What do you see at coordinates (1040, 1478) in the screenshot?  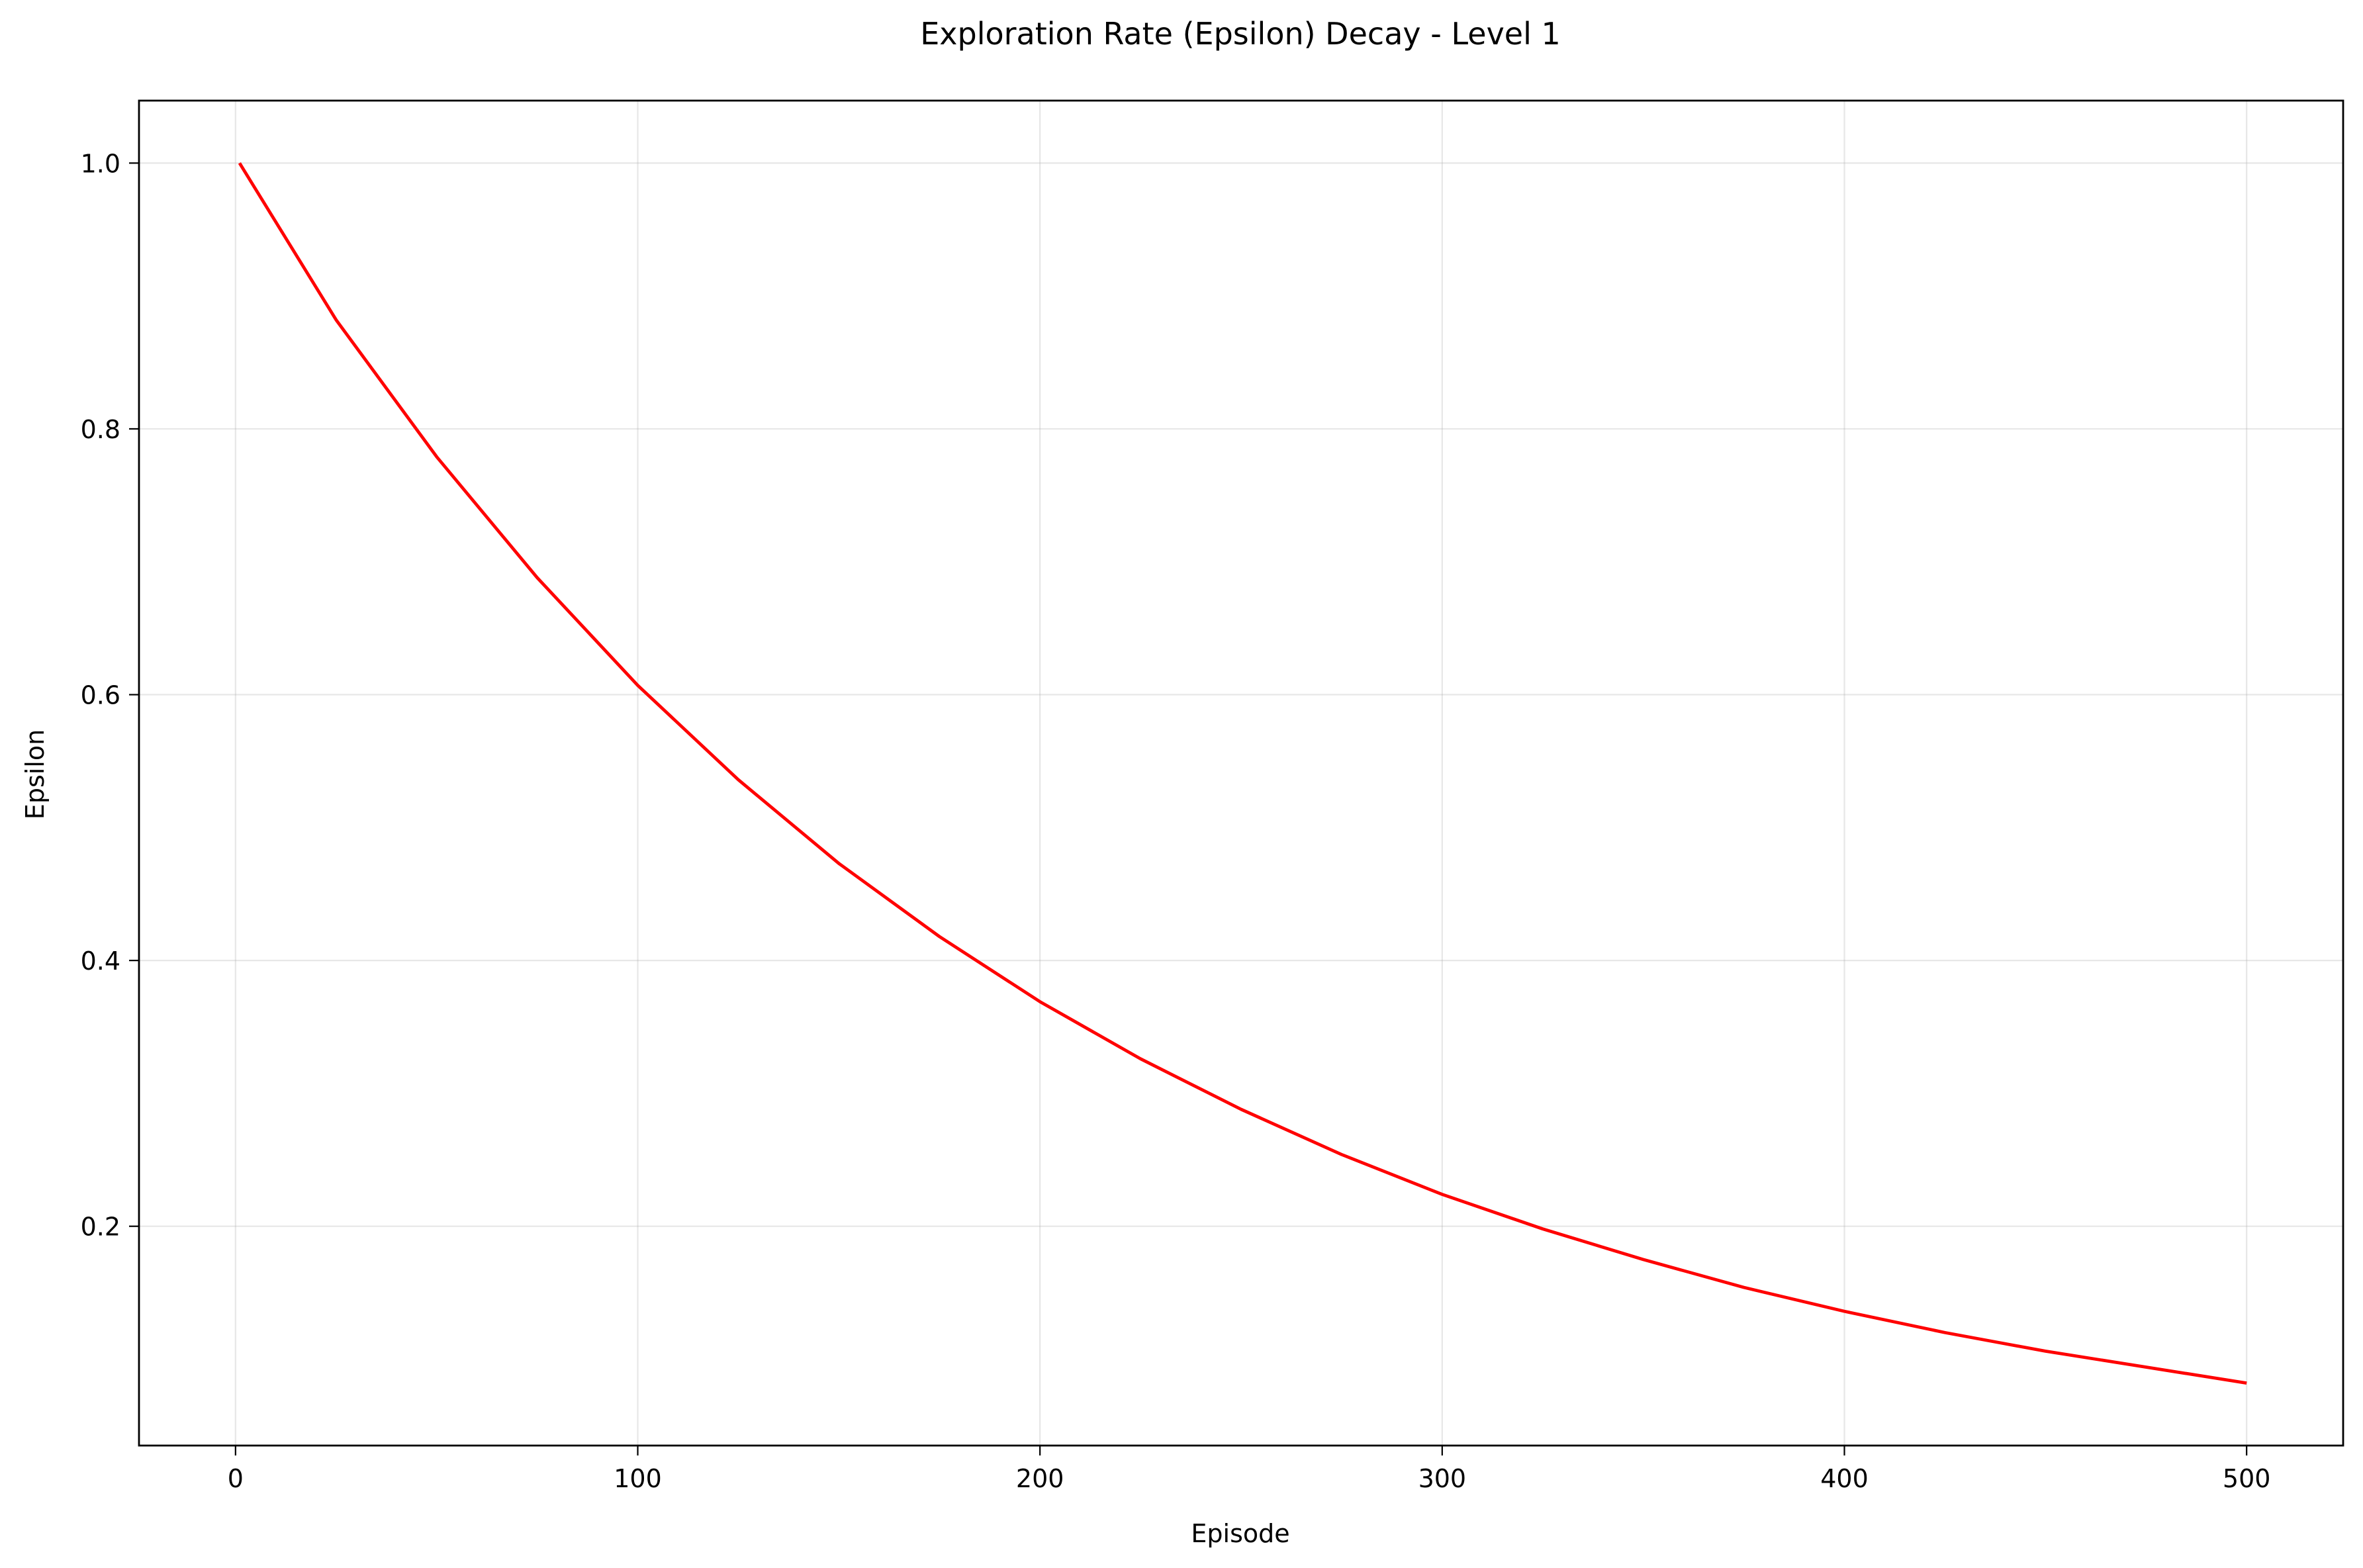 I see `x-tick-label: 200` at bounding box center [1040, 1478].